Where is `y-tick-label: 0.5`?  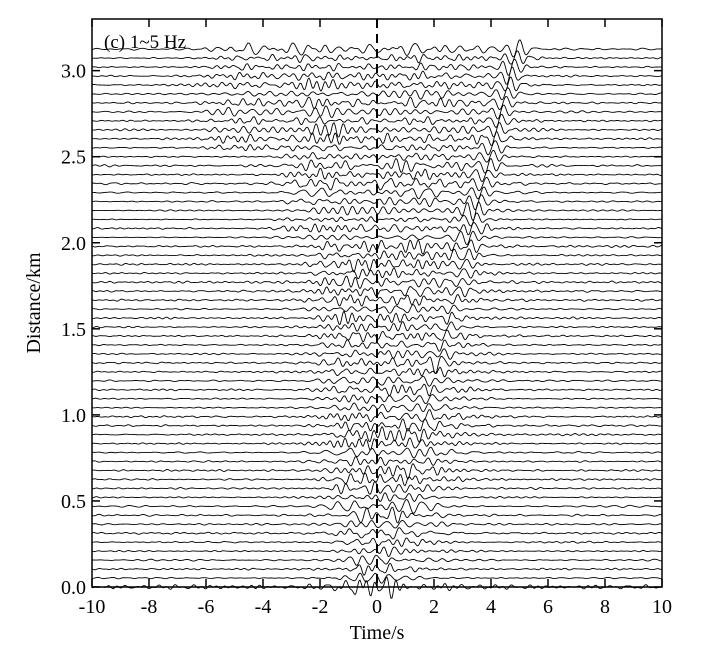 y-tick-label: 0.5 is located at coordinates (73, 502).